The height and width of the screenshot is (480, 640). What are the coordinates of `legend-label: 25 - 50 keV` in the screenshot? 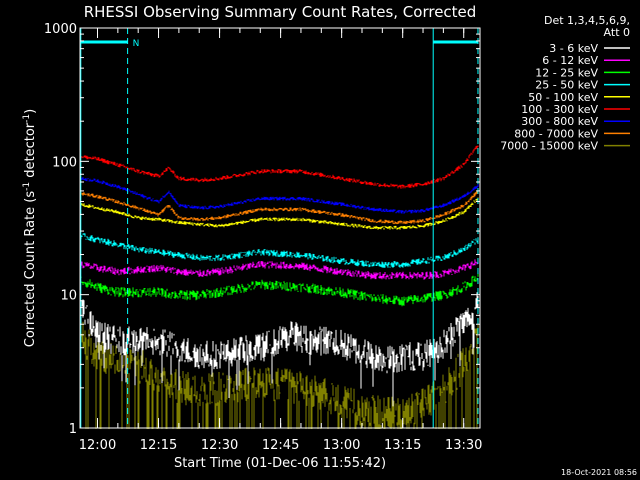 It's located at (566, 85).